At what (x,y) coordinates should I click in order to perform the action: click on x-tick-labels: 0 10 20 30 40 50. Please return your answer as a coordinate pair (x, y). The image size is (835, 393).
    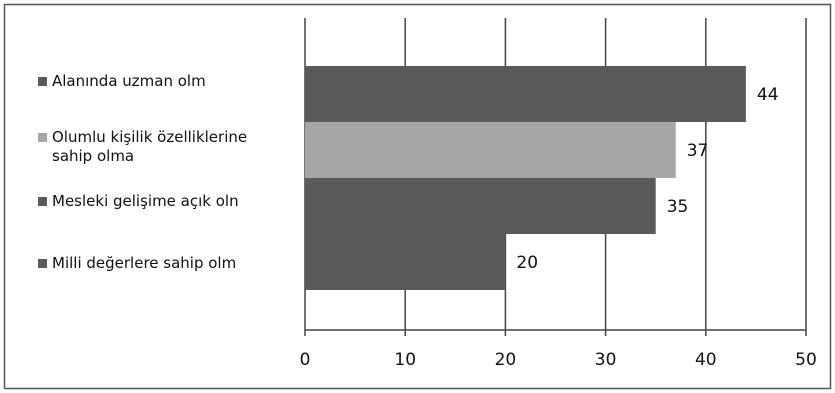
    Looking at the image, I should click on (558, 360).